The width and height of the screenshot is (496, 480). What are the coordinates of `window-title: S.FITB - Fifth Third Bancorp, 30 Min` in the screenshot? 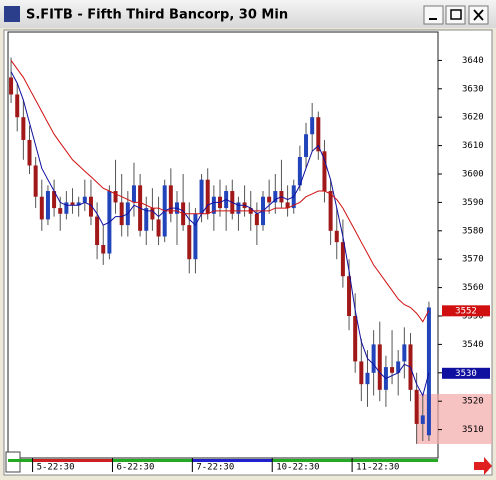 It's located at (157, 15).